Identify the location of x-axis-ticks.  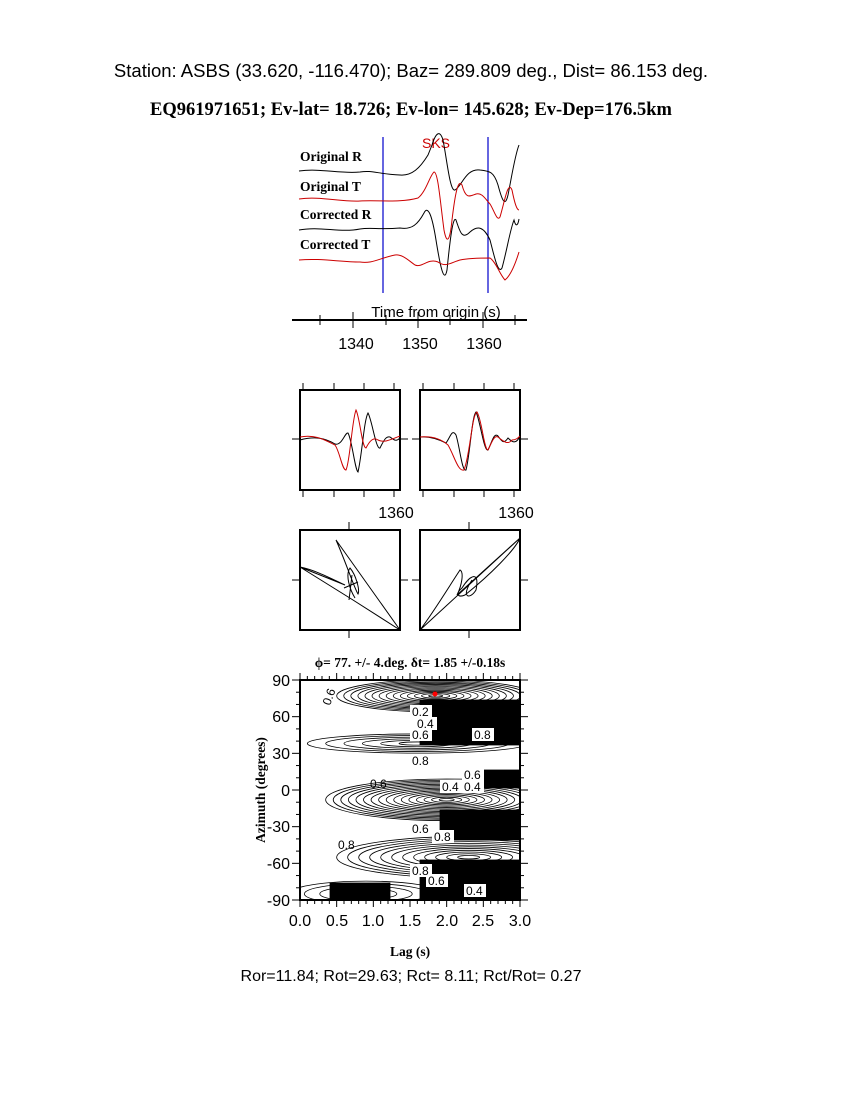
(417, 320).